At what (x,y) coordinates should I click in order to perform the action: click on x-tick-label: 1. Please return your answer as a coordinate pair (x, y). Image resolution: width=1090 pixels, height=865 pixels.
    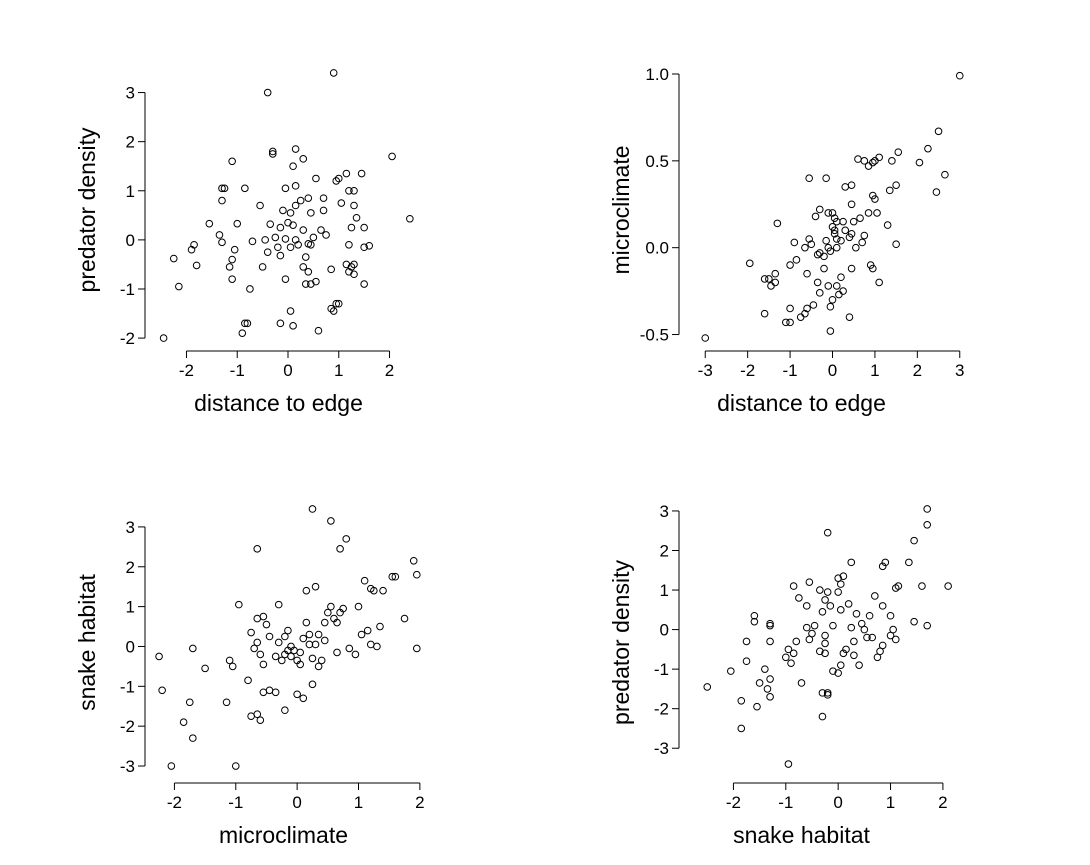
    Looking at the image, I should click on (890, 802).